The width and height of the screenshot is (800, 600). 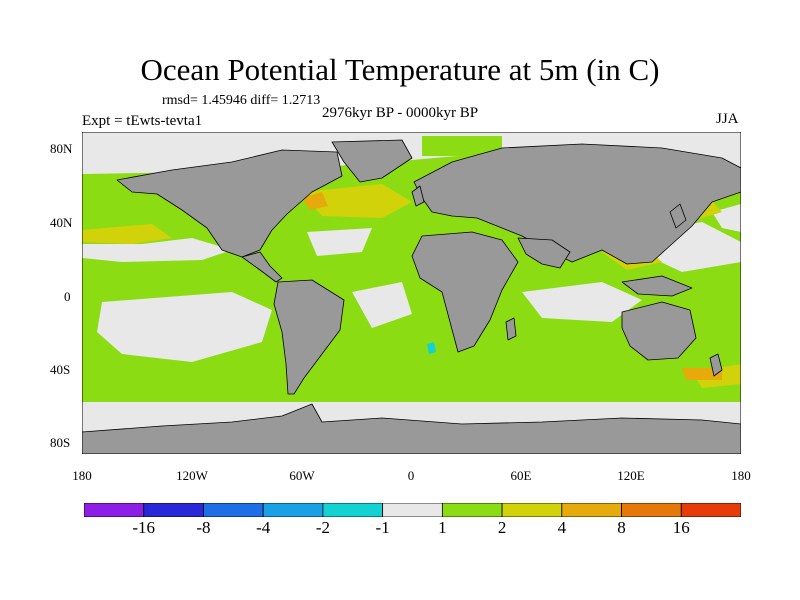 I want to click on lat-label-40n: 40N, so click(x=61, y=222).